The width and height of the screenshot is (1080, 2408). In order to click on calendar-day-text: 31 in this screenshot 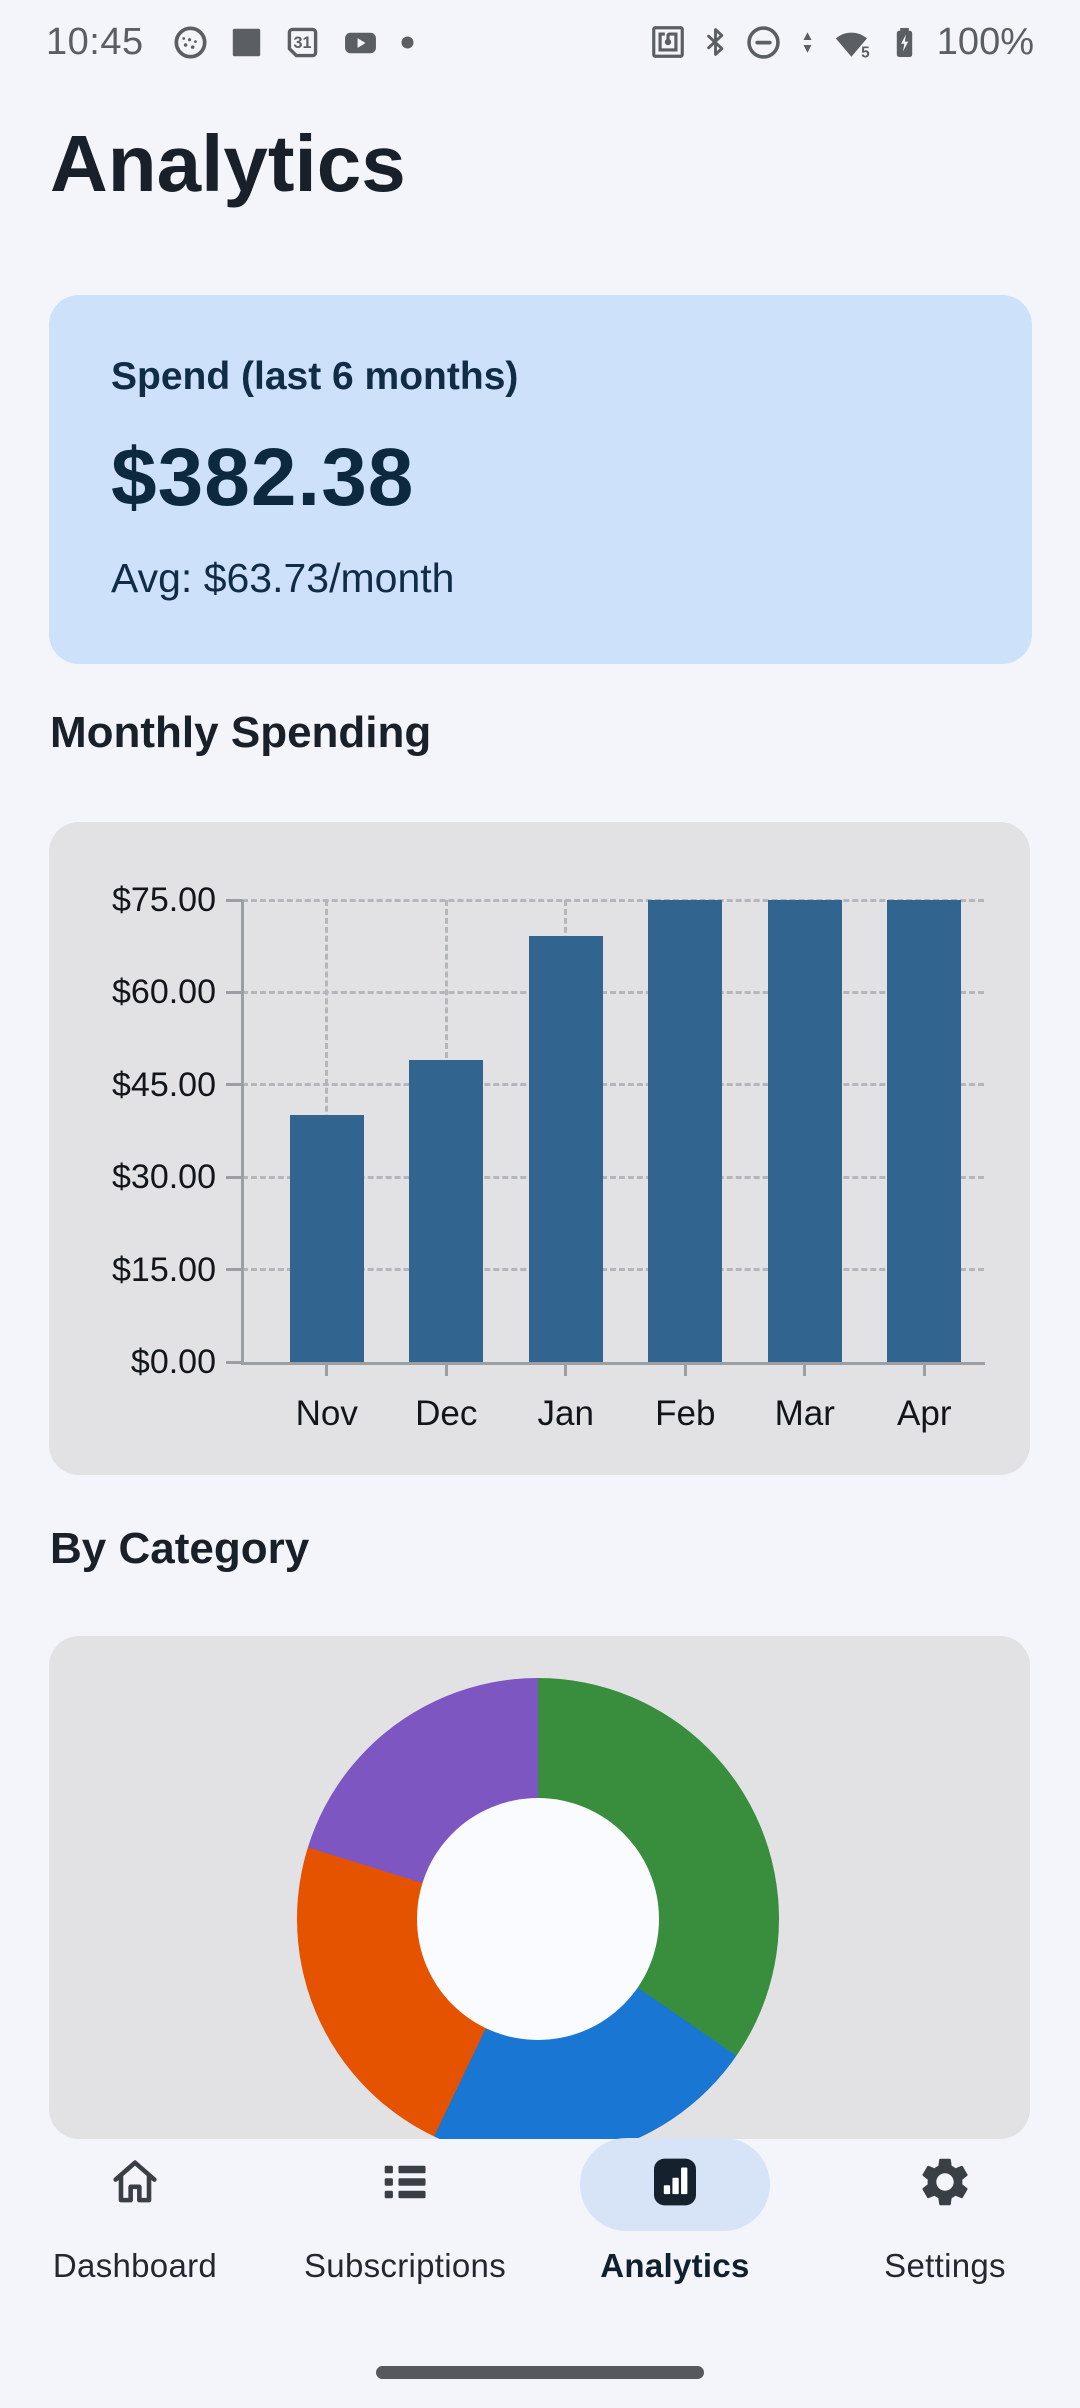, I will do `click(302, 43)`.